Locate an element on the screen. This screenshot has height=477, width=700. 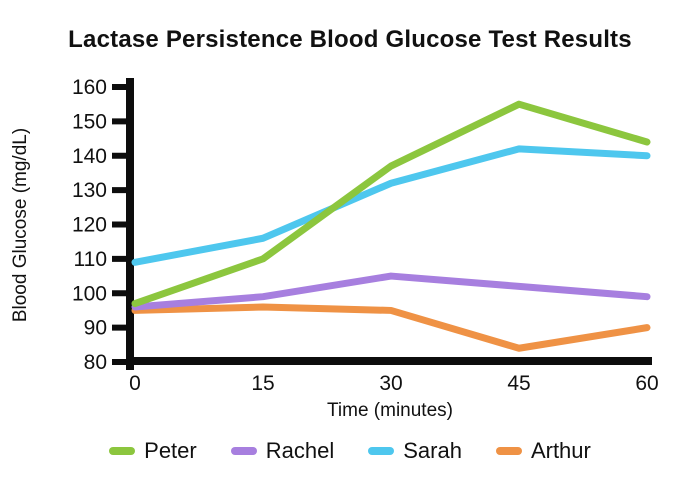
y-tick-label: 140 is located at coordinates (89, 156).